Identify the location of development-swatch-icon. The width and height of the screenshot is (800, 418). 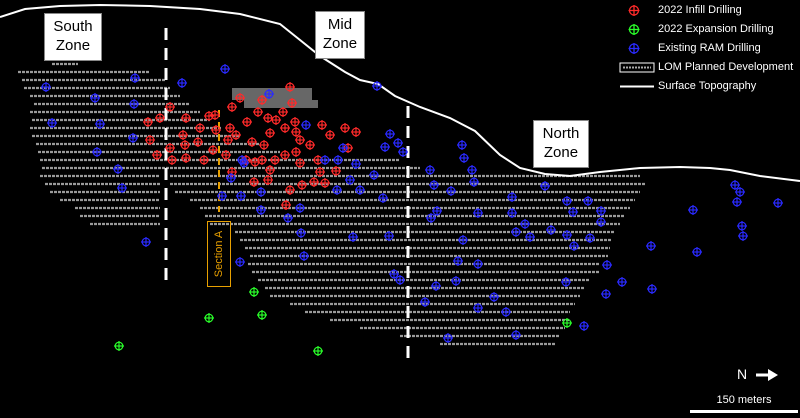
(637, 67).